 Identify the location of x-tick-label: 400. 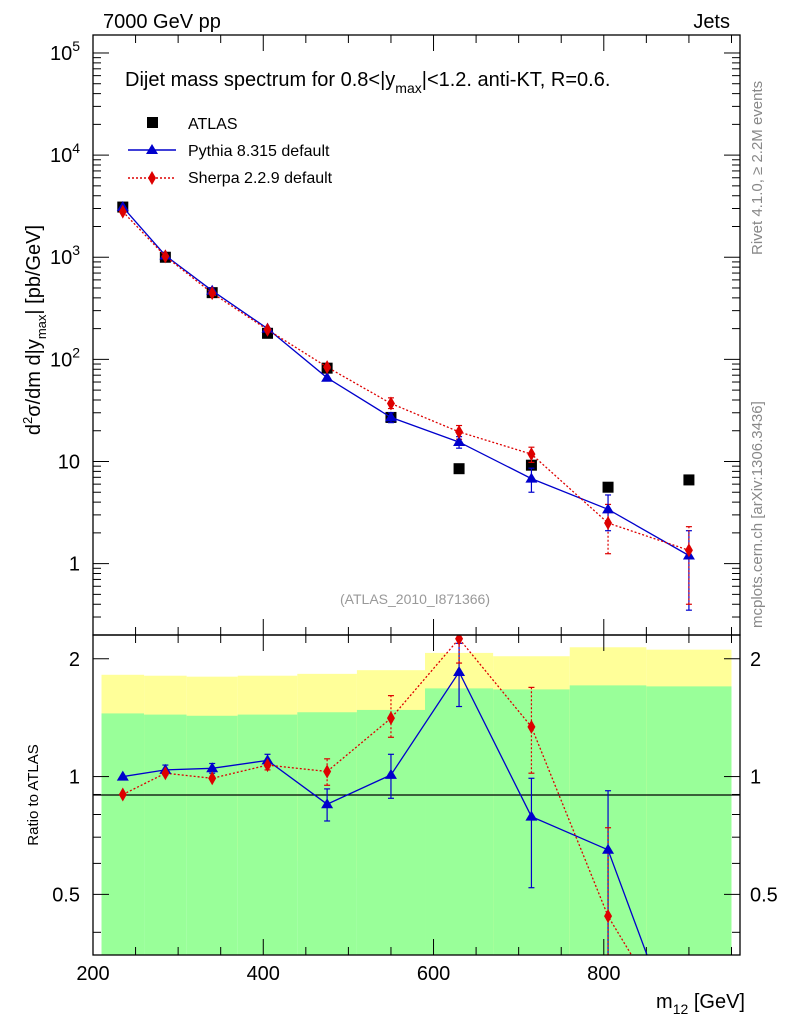
(263, 974).